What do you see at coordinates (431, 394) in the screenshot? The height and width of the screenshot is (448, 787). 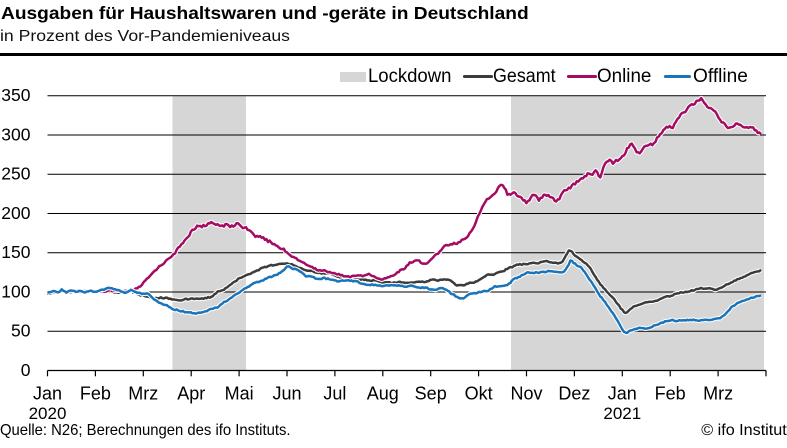 I see `svg-text: Sep` at bounding box center [431, 394].